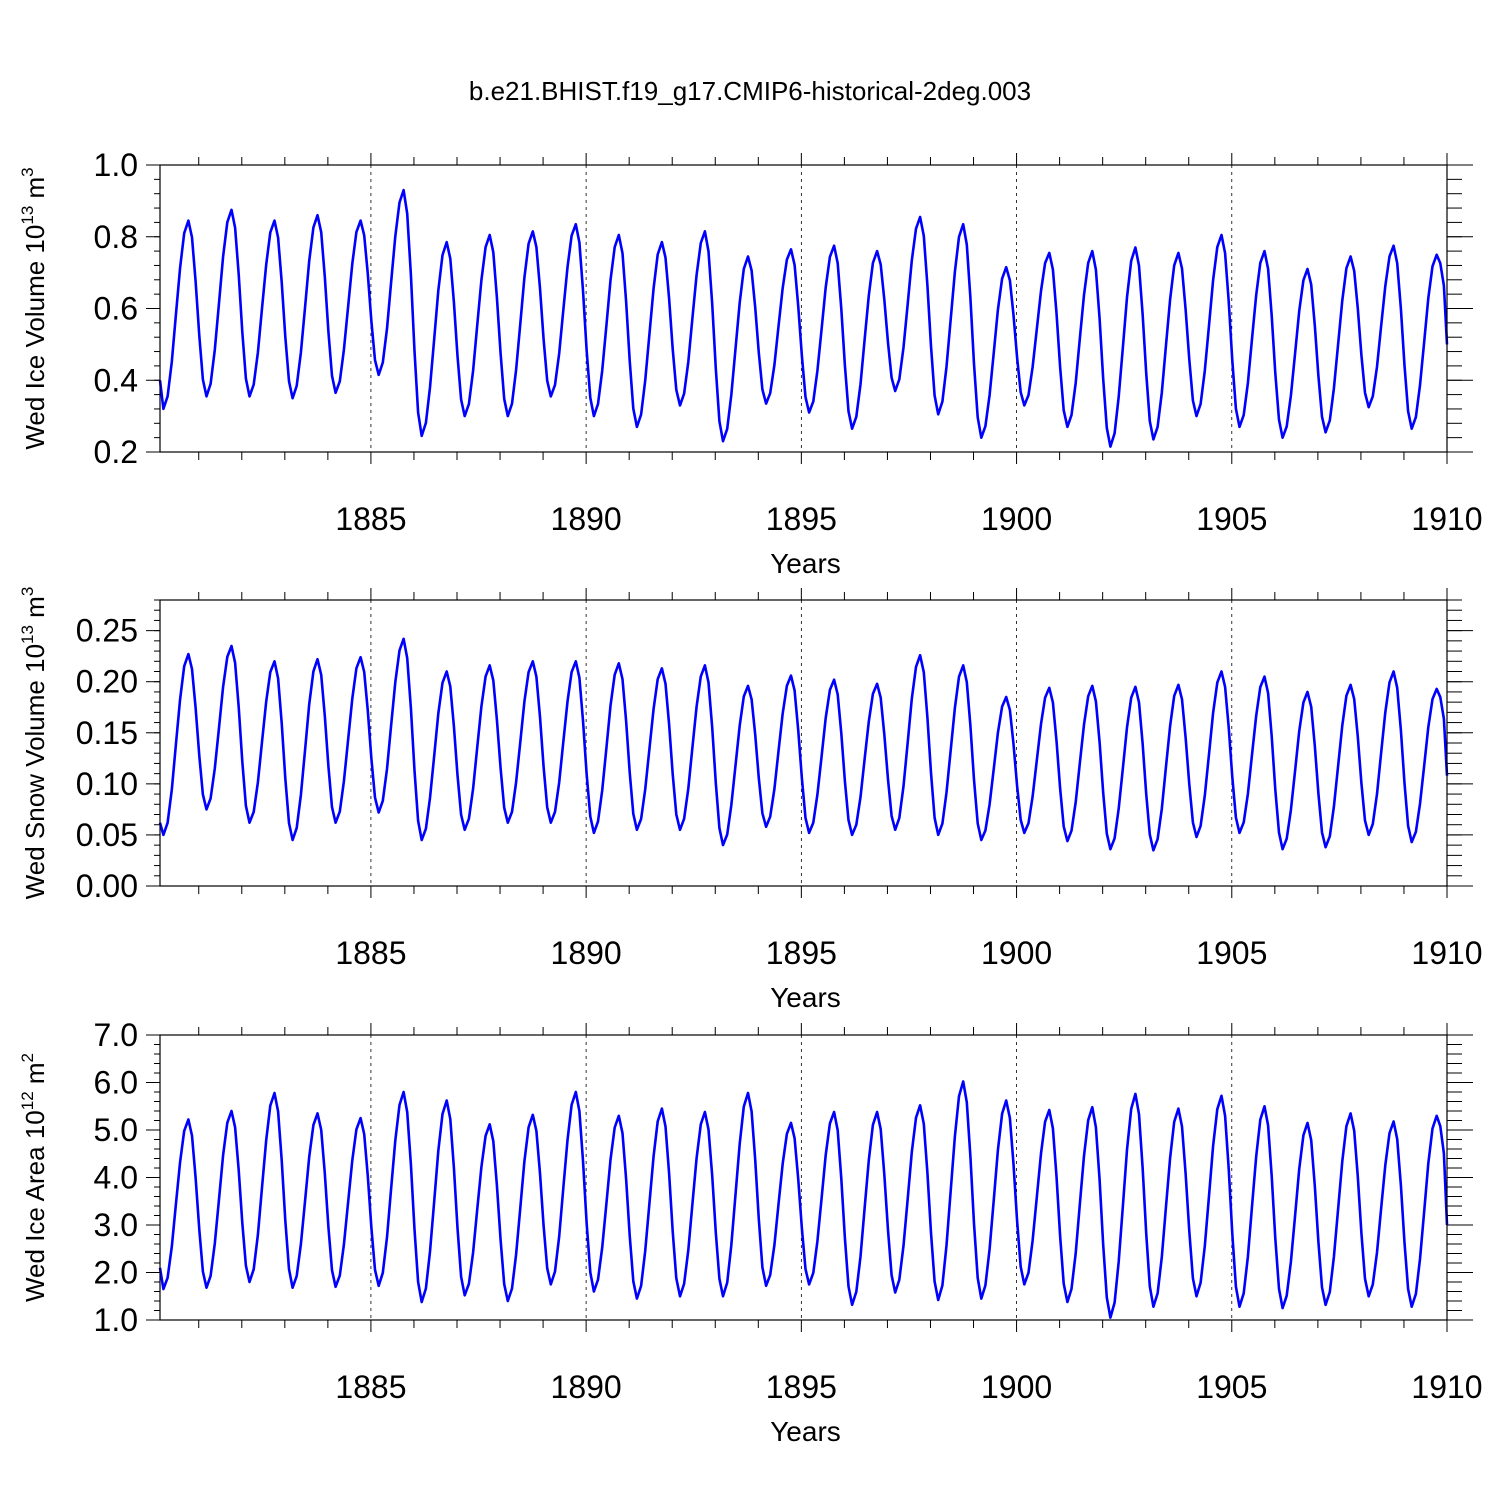 The image size is (1500, 1500). What do you see at coordinates (116, 1178) in the screenshot?
I see `y-tick-label: 4.0` at bounding box center [116, 1178].